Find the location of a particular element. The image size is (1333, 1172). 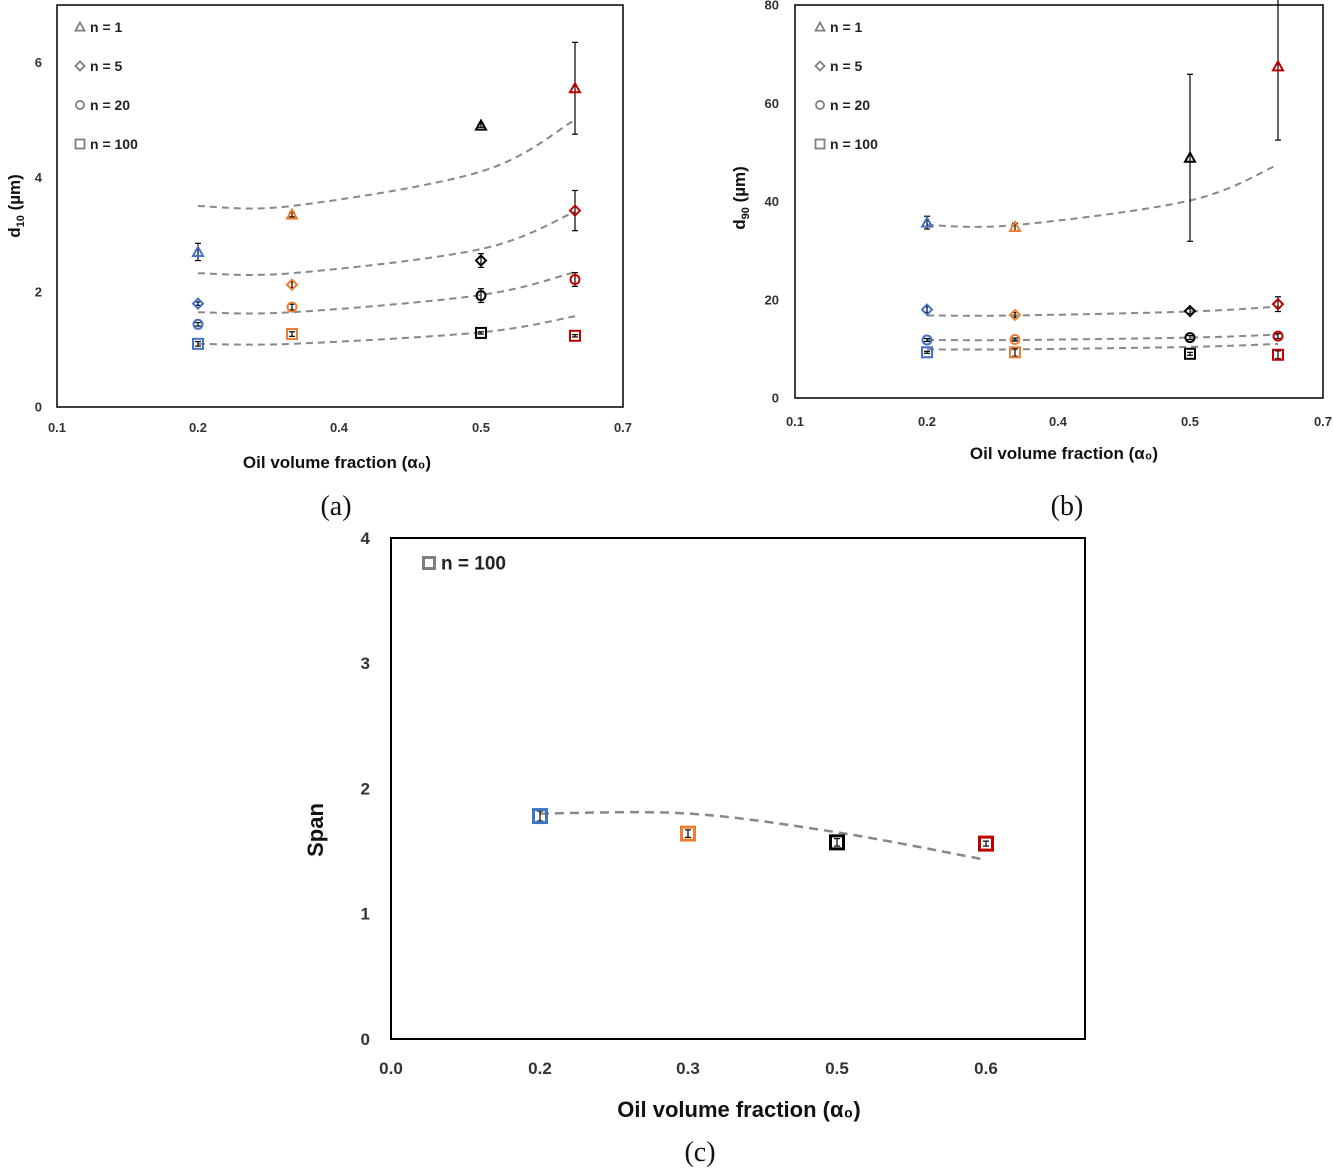

plot-frame-b is located at coordinates (1059, 201).